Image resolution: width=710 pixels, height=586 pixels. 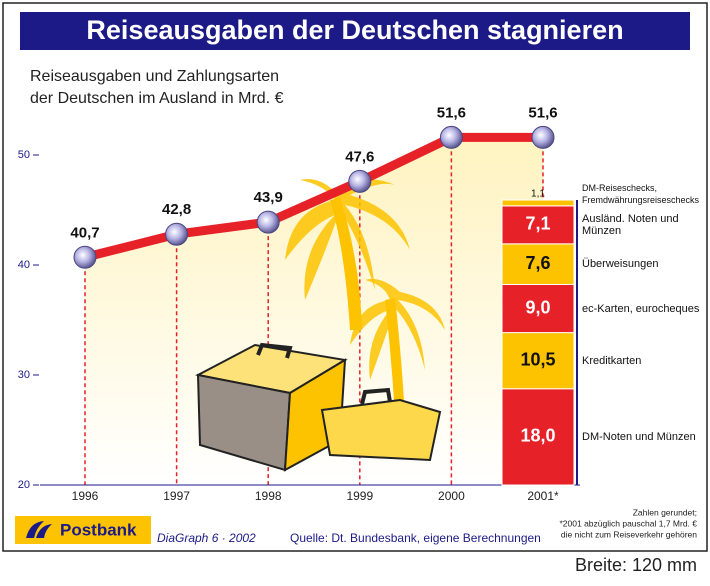 What do you see at coordinates (620, 264) in the screenshot?
I see `legend-label: Überweisungen` at bounding box center [620, 264].